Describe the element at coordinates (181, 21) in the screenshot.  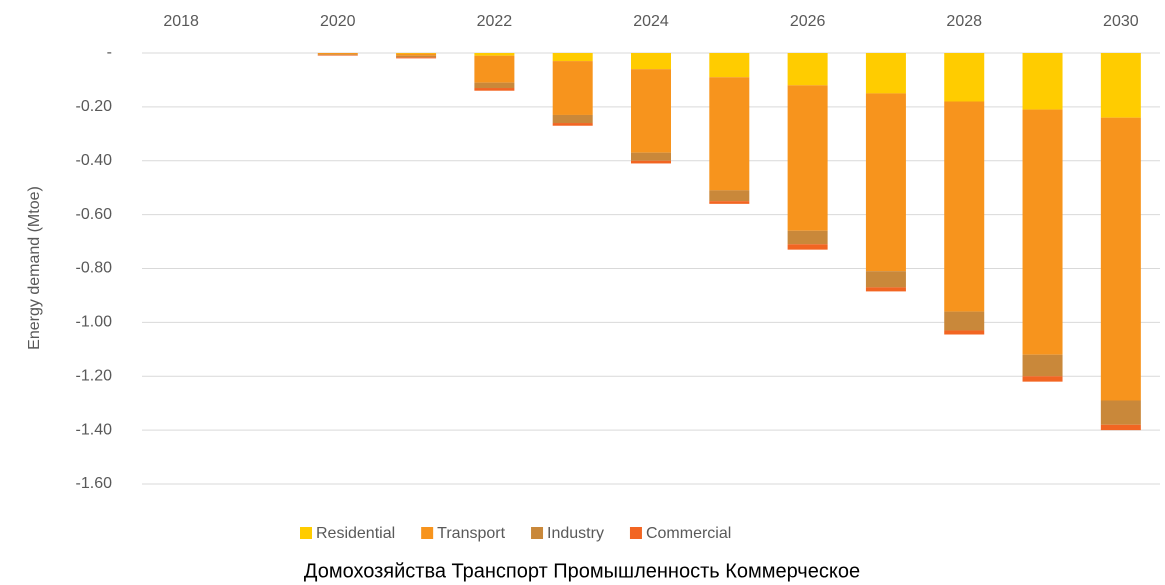
I see `x-tick-label: 2018` at that location.